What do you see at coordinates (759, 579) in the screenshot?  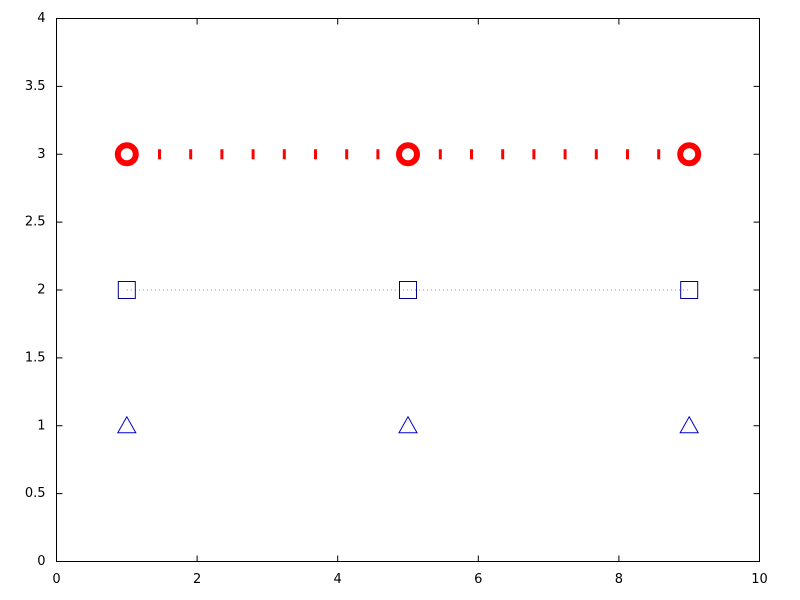 I see `x-tick-label: 10` at bounding box center [759, 579].